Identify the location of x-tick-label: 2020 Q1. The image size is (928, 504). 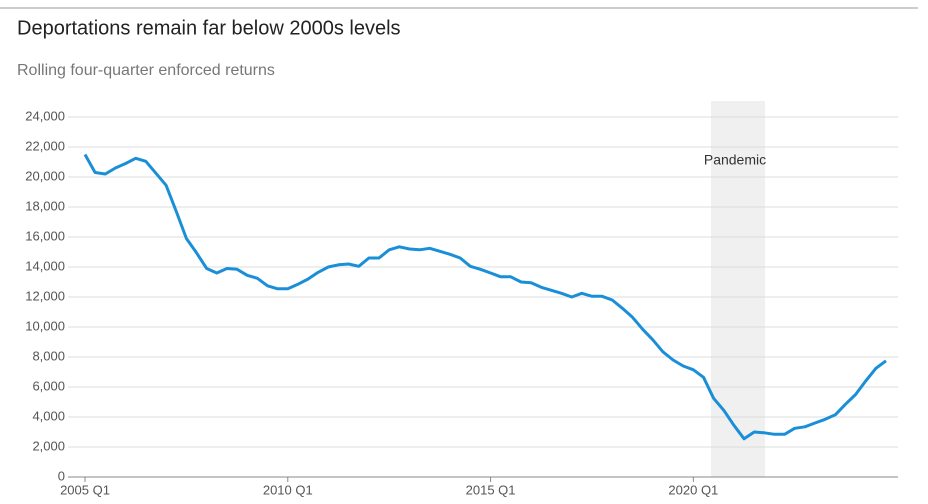
(693, 489).